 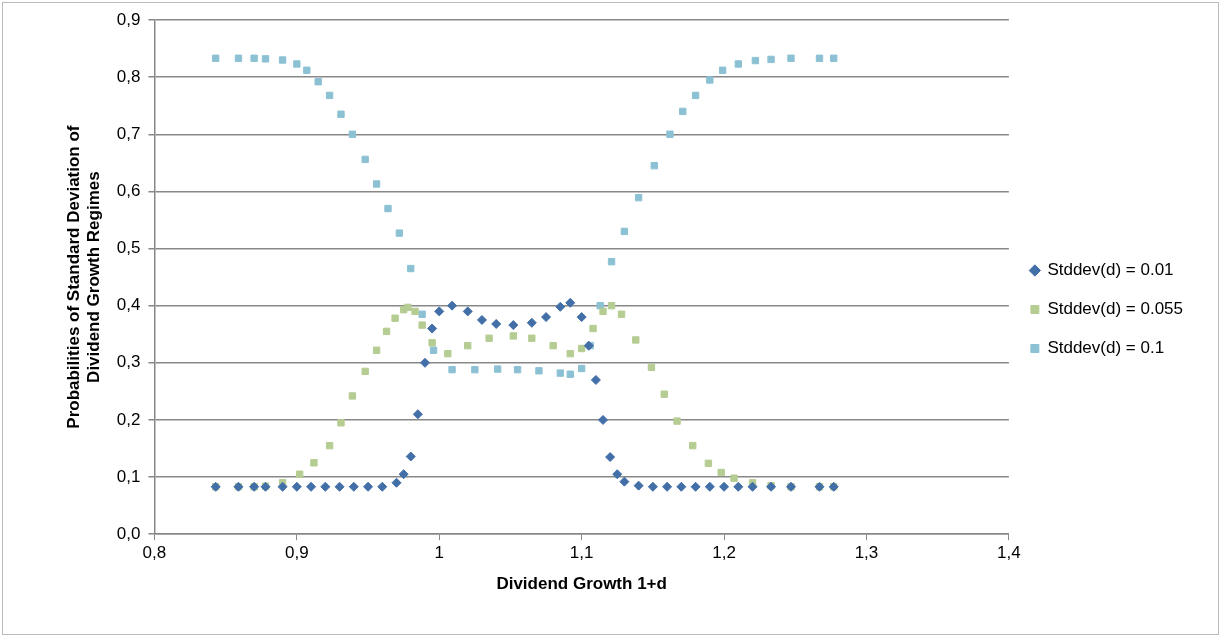 I want to click on x-tick-label: 0,8, so click(x=154, y=553).